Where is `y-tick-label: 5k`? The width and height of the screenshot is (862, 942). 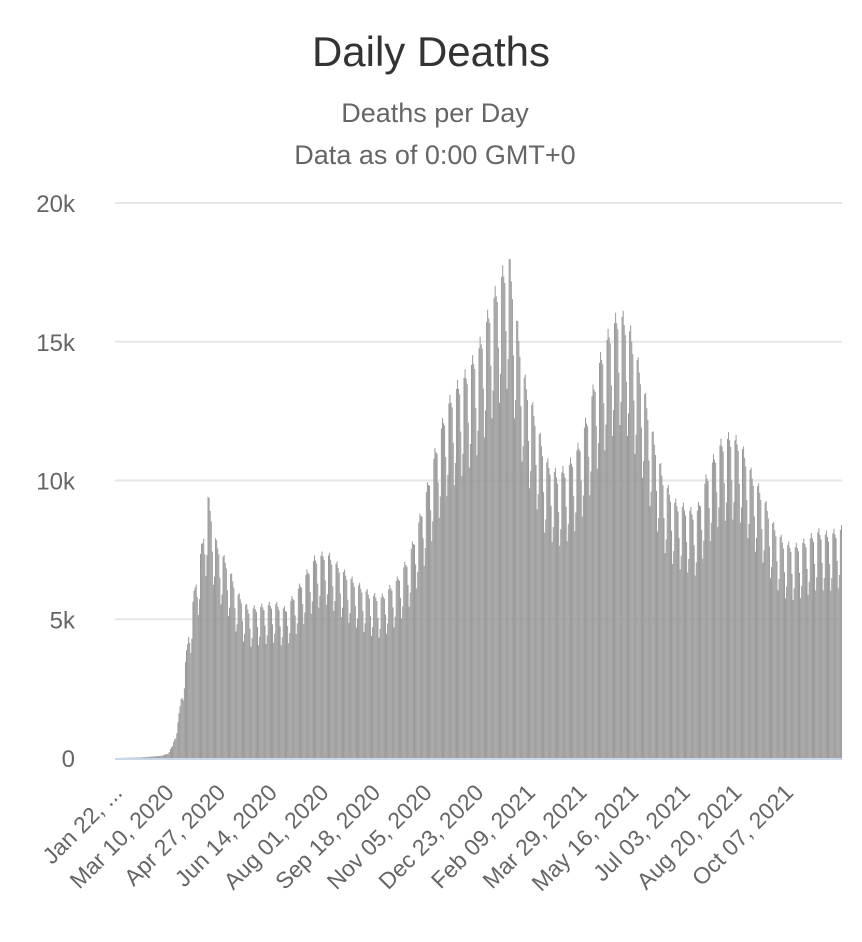
y-tick-label: 5k is located at coordinates (63, 620).